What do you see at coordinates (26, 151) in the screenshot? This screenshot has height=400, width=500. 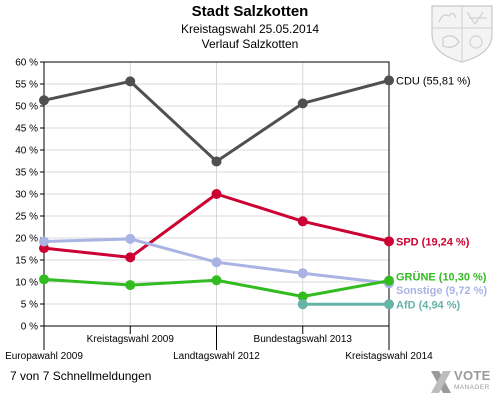 I see `y-tick-label: 40 %` at bounding box center [26, 151].